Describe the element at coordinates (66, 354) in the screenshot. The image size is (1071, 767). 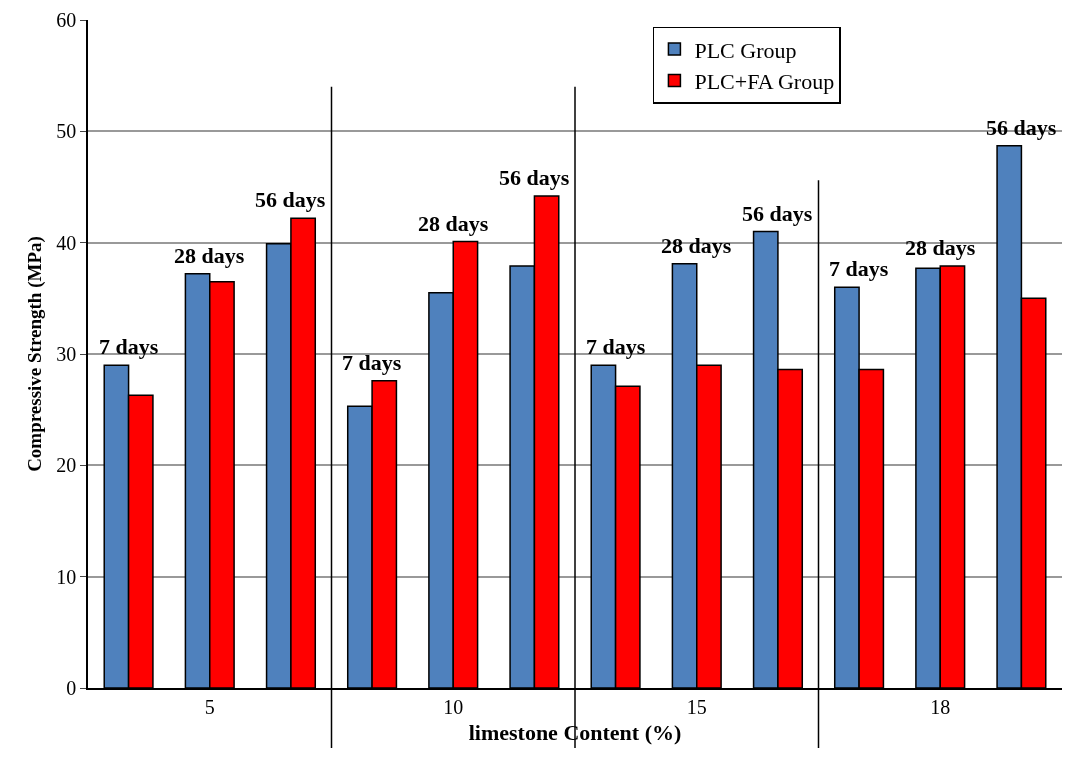
I see `y-tick-label: 30` at that location.